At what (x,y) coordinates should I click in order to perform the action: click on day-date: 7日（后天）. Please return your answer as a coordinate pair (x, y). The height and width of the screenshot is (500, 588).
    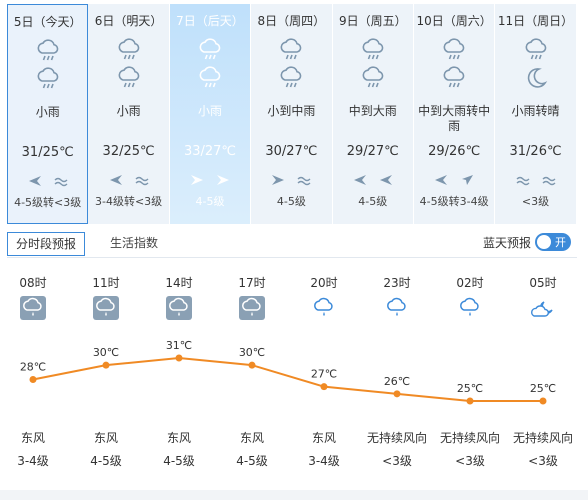
    Looking at the image, I should click on (210, 21).